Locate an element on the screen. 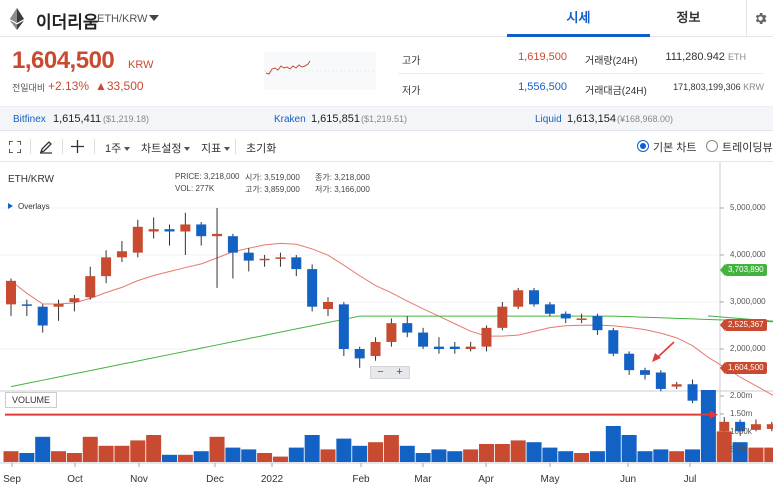  y-tick: 4,000,000 is located at coordinates (748, 254).